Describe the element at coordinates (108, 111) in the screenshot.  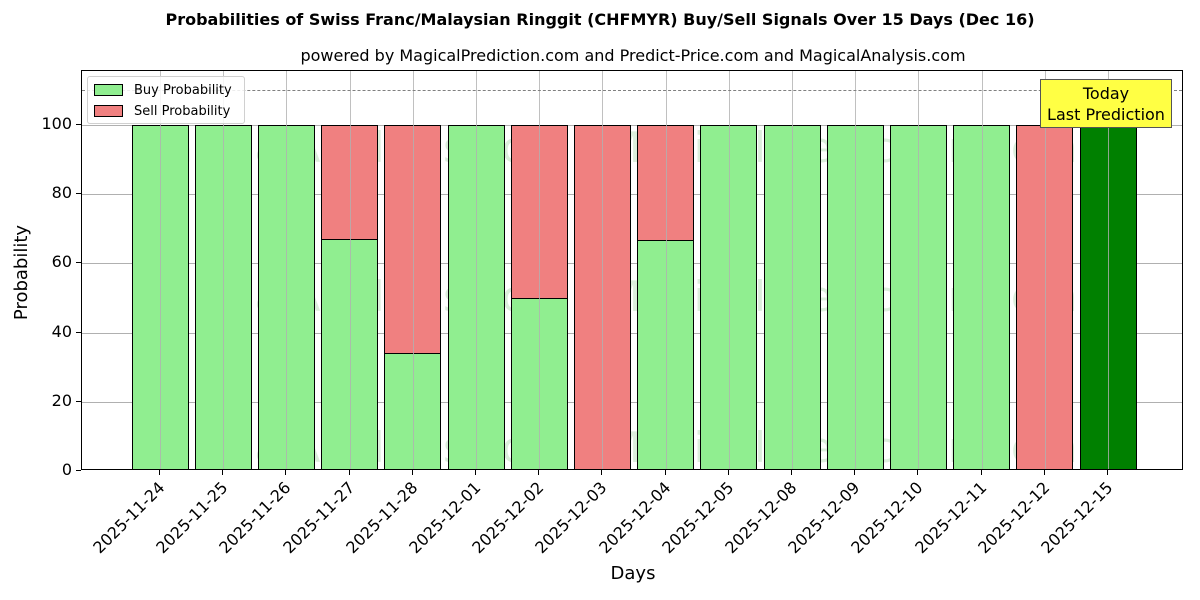
I see `sell-swatch-icon` at that location.